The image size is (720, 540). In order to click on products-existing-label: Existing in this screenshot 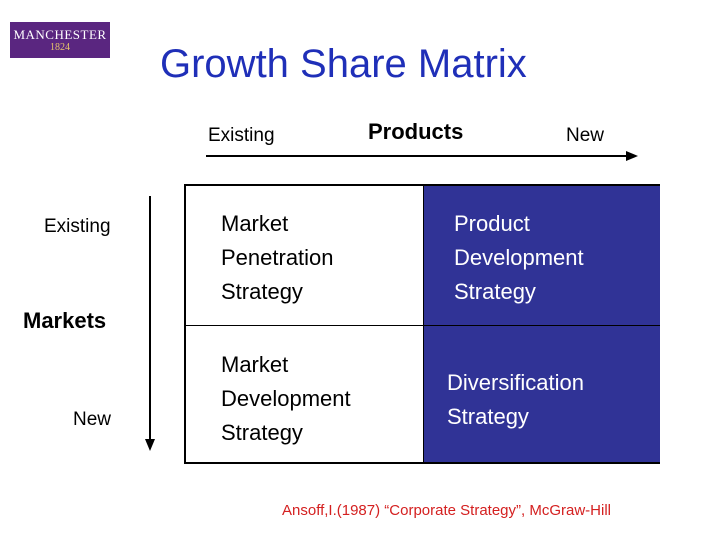, I will do `click(241, 135)`.